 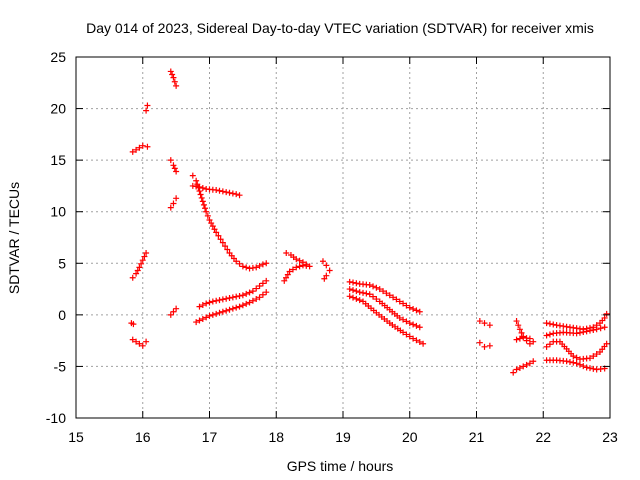 I want to click on y-tick-label: 5, so click(x=62, y=263).